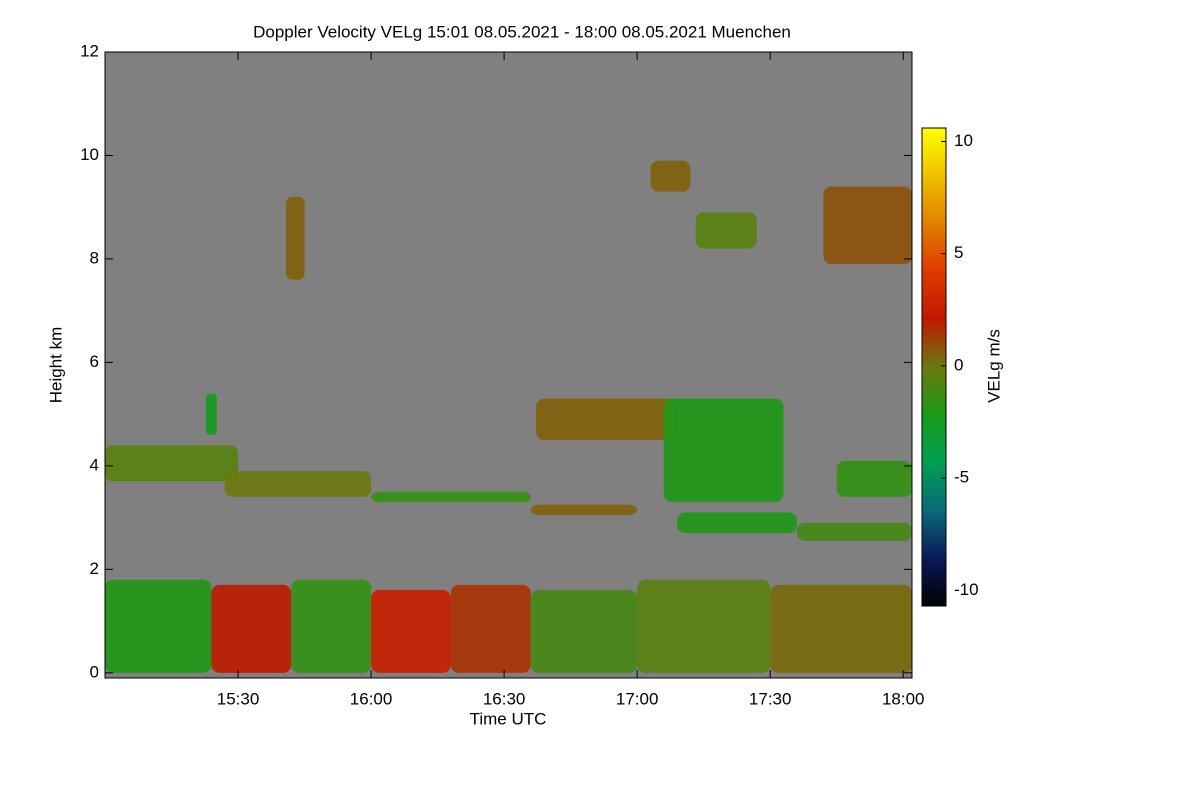  Describe the element at coordinates (94, 671) in the screenshot. I see `y-tick-label: 0` at that location.